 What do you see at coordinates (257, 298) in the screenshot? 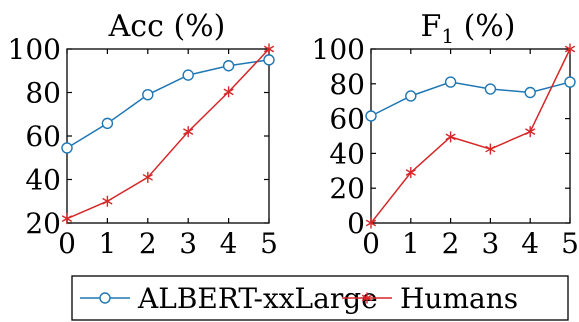
I see `legend-albert-xxlarge-label: ALBERT-xxLarge` at bounding box center [257, 298].